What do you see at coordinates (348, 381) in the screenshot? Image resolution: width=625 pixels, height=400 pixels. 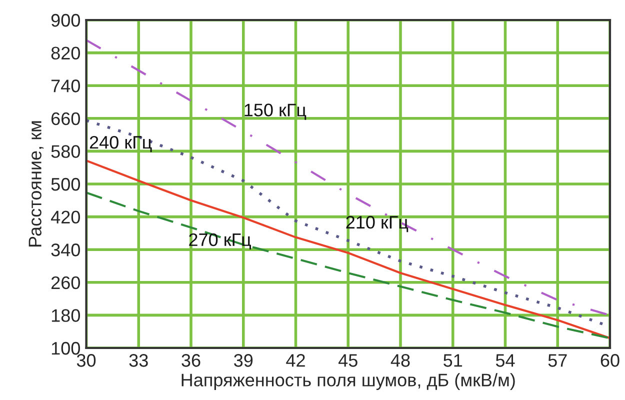 I see `x-axis-title: Напряженность поля шумов, дБ (мкВ/м)` at bounding box center [348, 381].